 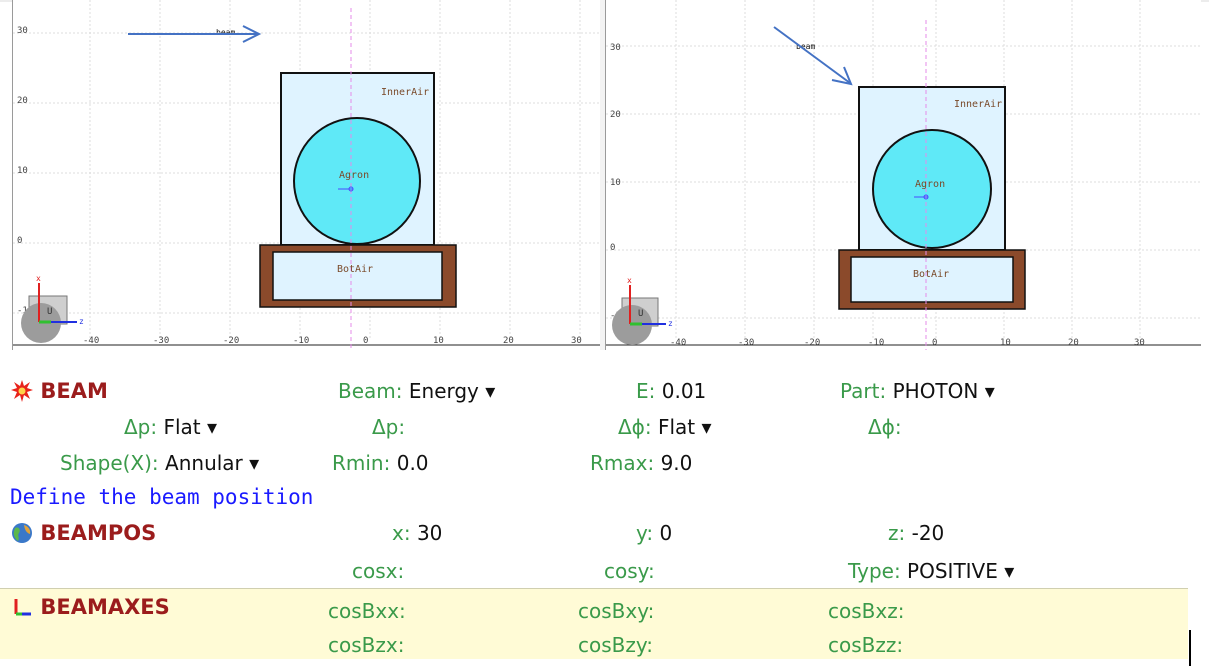 What do you see at coordinates (934, 343) in the screenshot?
I see `x-tick: 0` at bounding box center [934, 343].